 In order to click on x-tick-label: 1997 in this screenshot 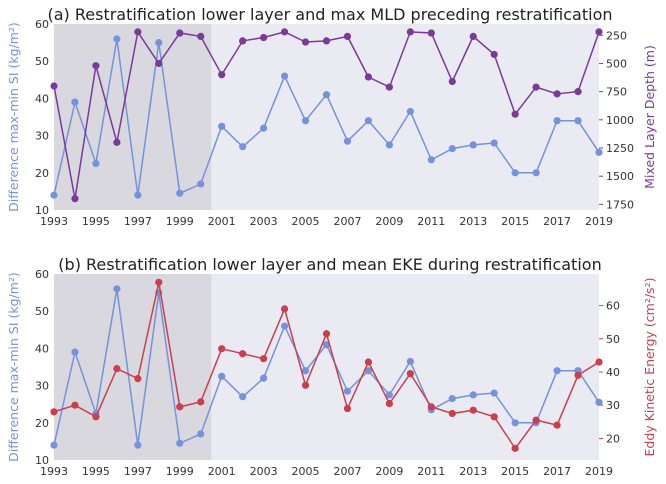, I will do `click(138, 471)`.